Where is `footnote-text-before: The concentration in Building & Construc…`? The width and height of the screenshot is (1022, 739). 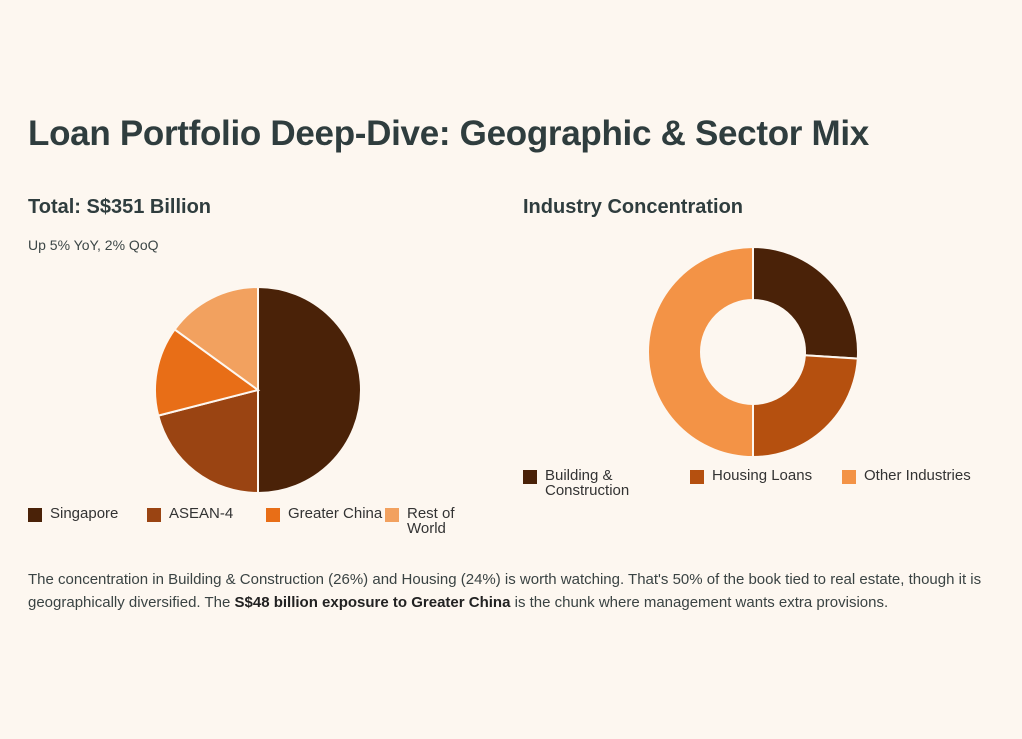 footnote-text-before: The concentration in Building & Construc… is located at coordinates (505, 591).